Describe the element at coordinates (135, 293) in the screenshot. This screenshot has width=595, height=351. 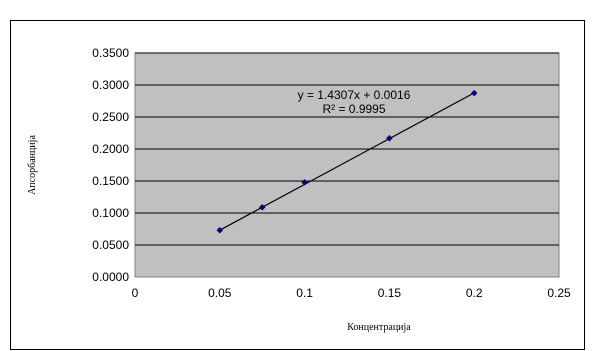
I see `x-tick-label: 0` at that location.